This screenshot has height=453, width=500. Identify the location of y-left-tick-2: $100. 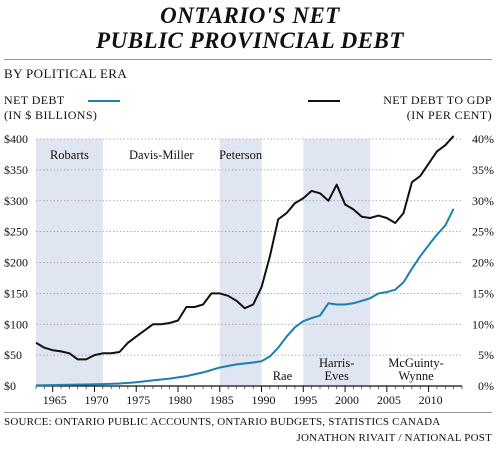
(16, 324).